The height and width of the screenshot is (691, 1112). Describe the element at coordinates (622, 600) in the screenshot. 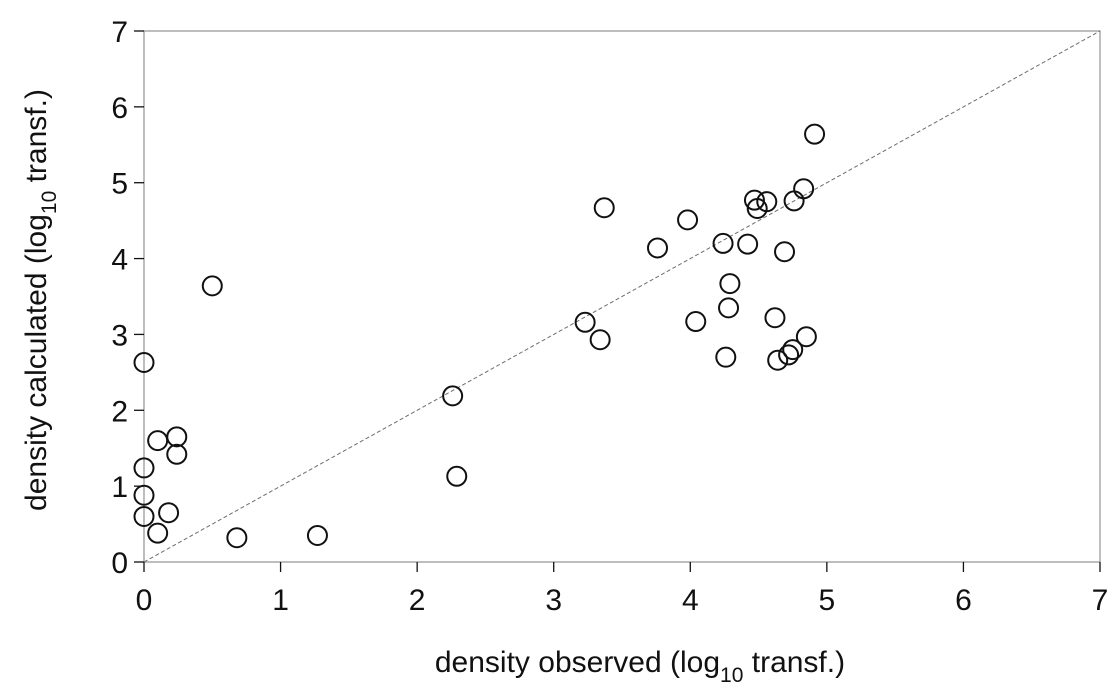

I see `x-tick-labels: 0 1 2 3 4 5 6 7` at that location.